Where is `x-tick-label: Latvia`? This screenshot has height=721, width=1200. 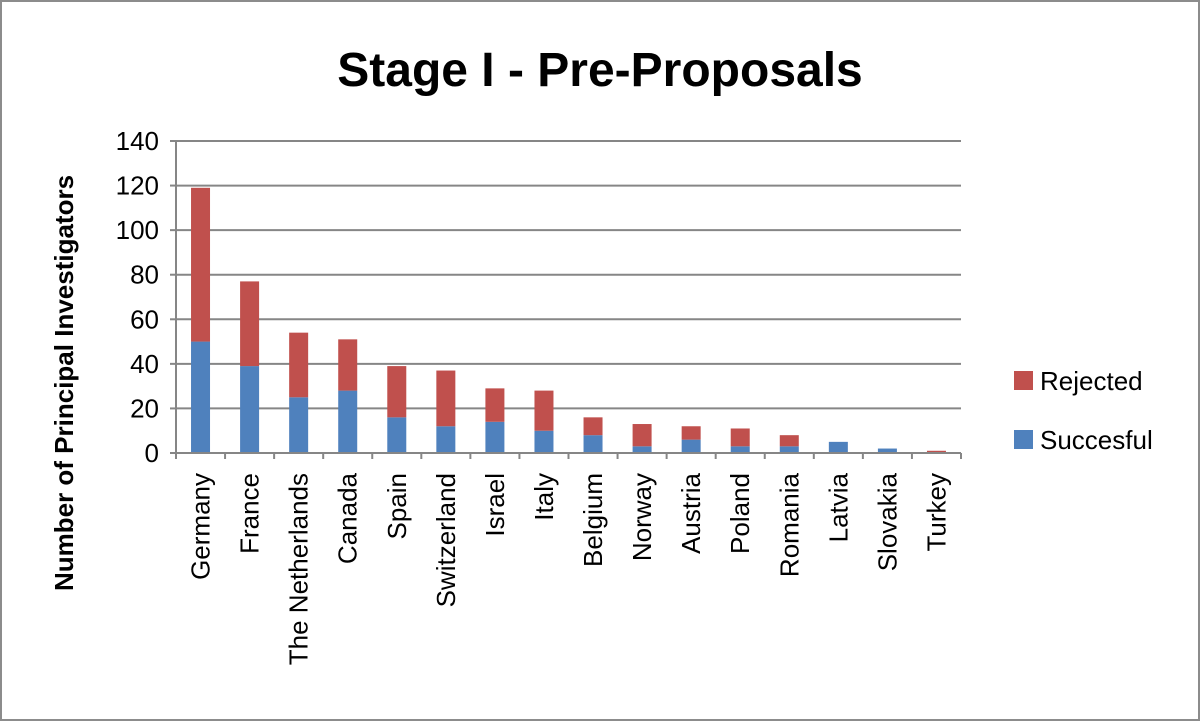
x-tick-label: Latvia is located at coordinates (838, 507).